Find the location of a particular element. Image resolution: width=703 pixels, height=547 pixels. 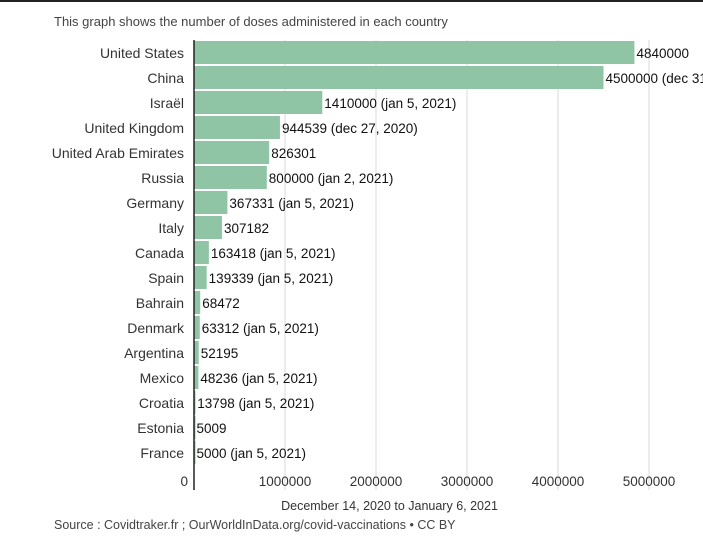

category-label: France is located at coordinates (162, 453).